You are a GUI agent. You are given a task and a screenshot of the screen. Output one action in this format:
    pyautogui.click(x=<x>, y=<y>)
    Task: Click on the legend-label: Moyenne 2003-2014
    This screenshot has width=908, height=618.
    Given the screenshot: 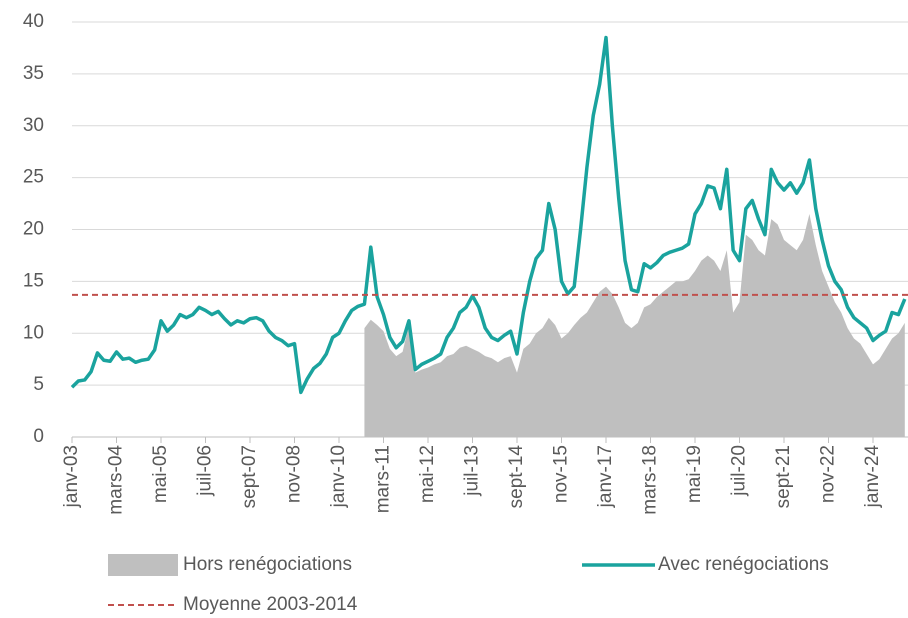 What is the action you would take?
    pyautogui.click(x=270, y=604)
    